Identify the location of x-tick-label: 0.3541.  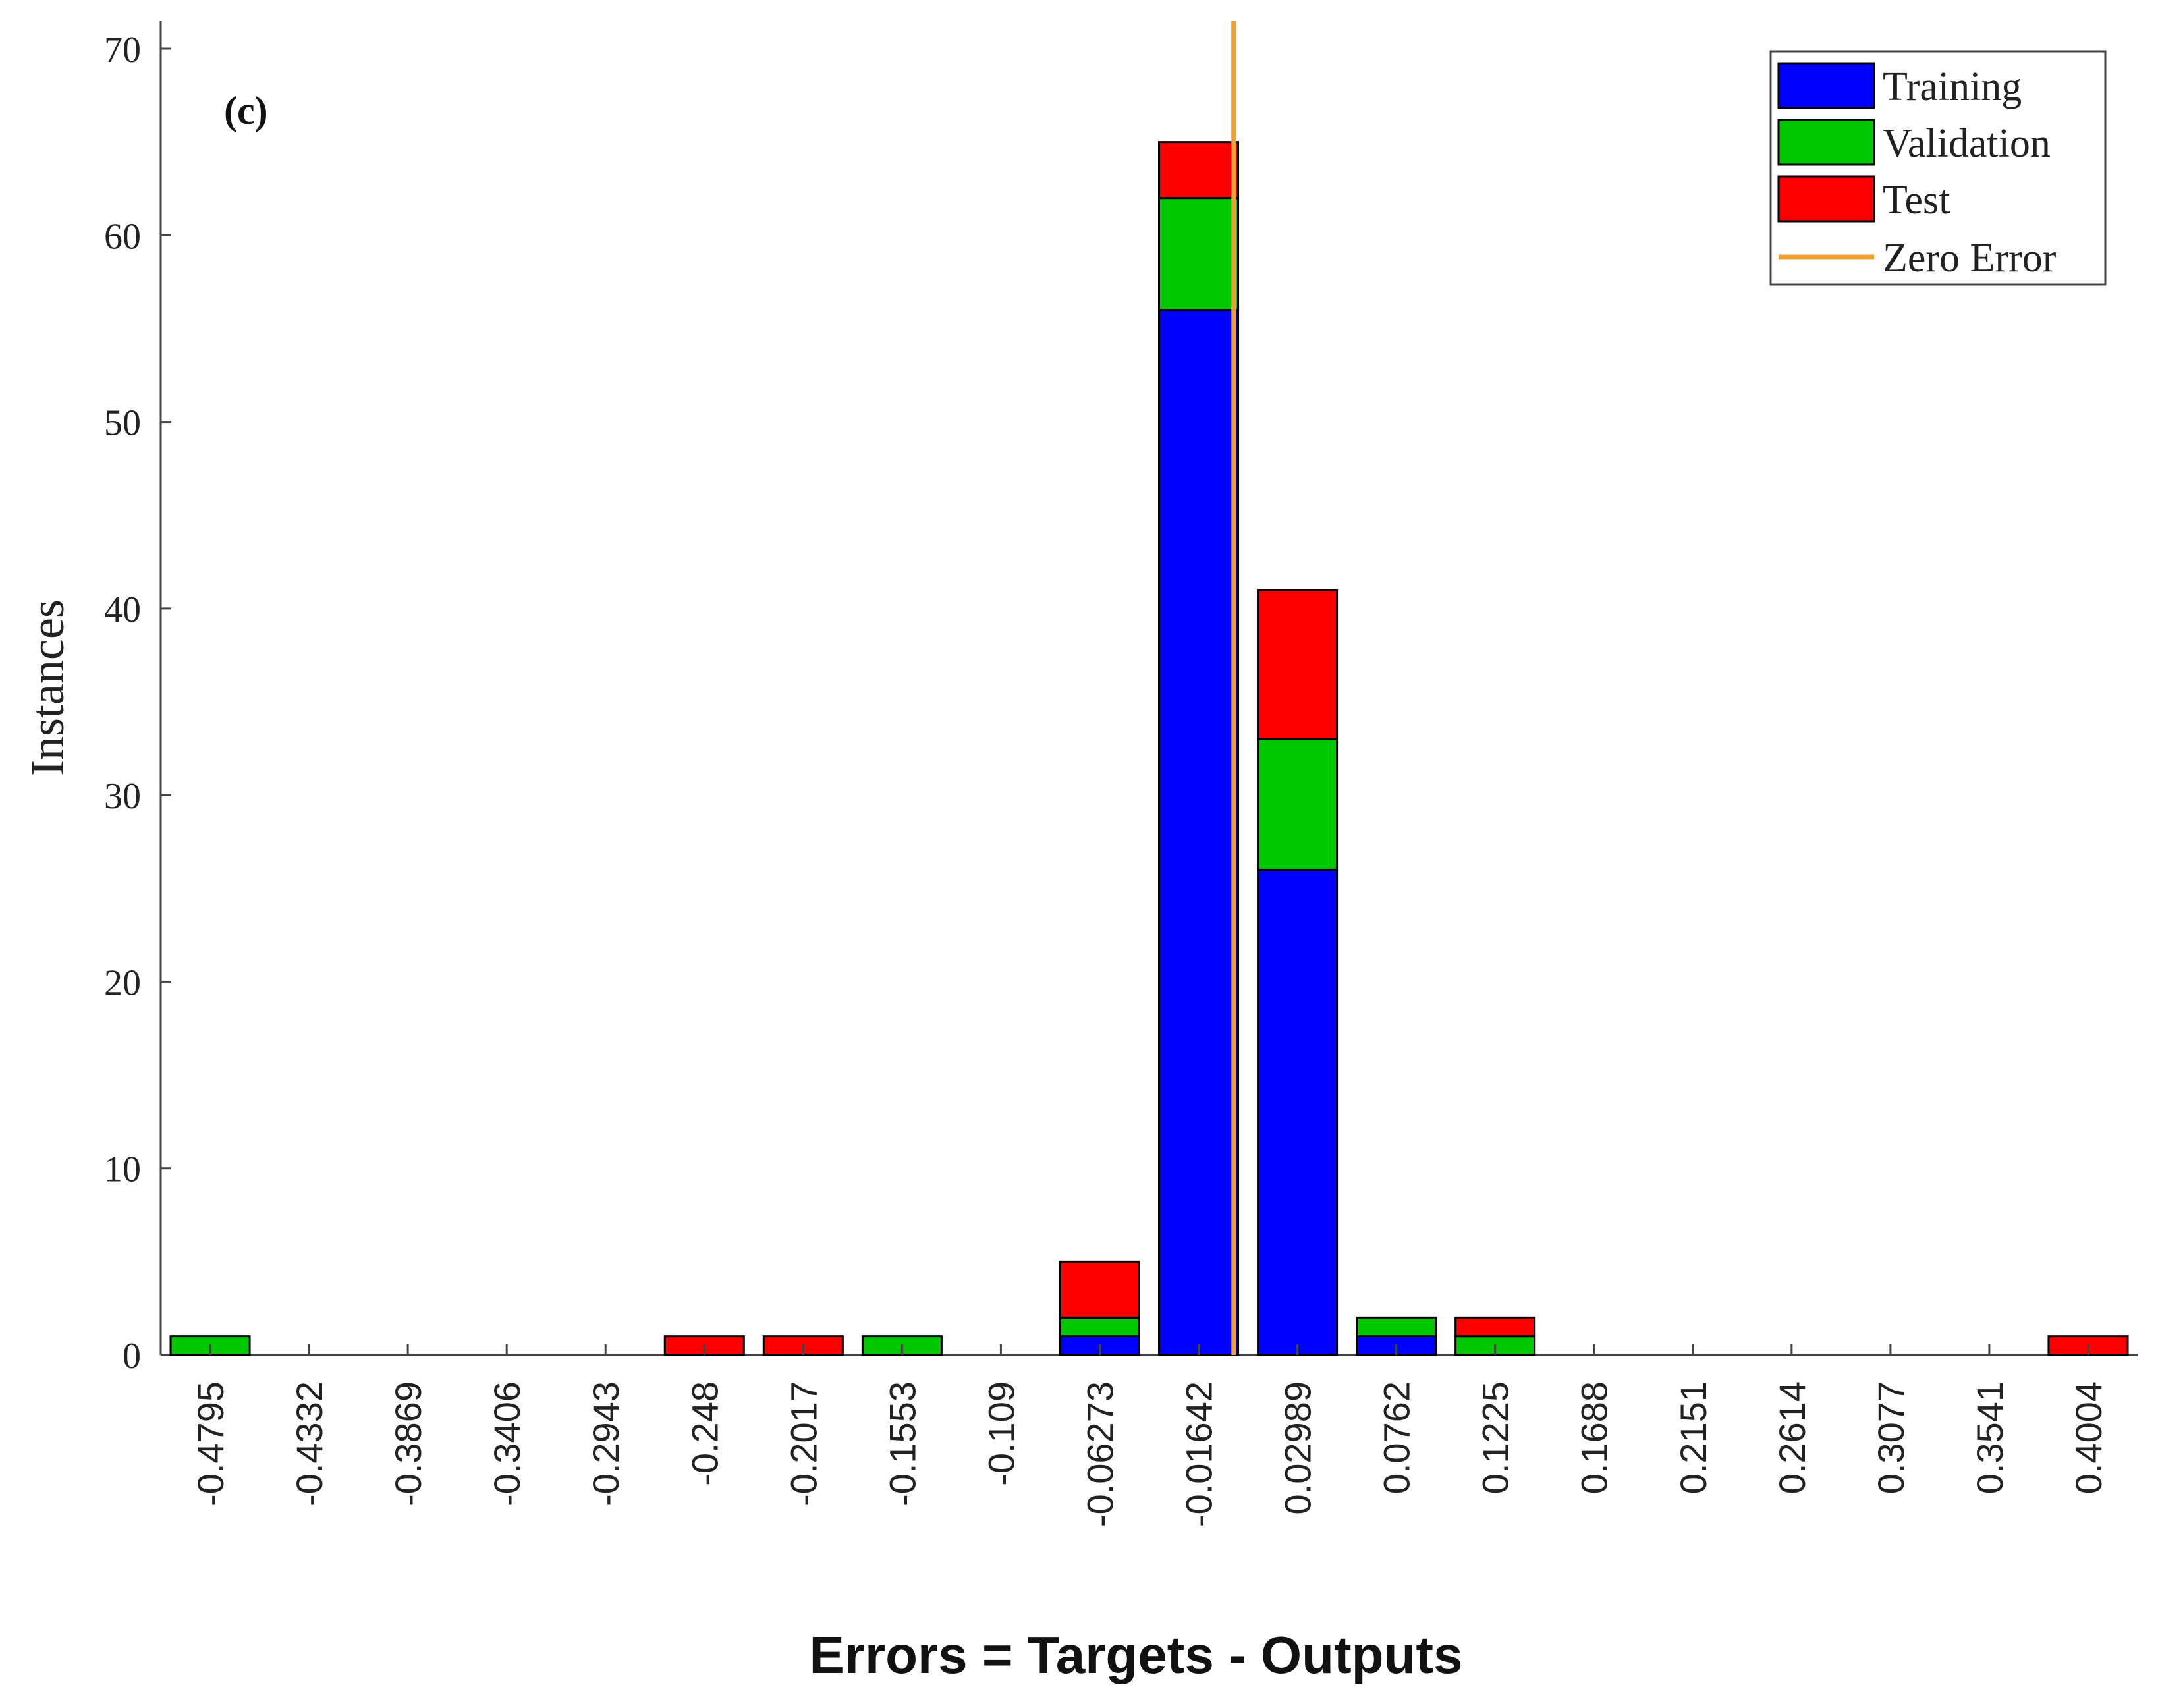
(1989, 1437).